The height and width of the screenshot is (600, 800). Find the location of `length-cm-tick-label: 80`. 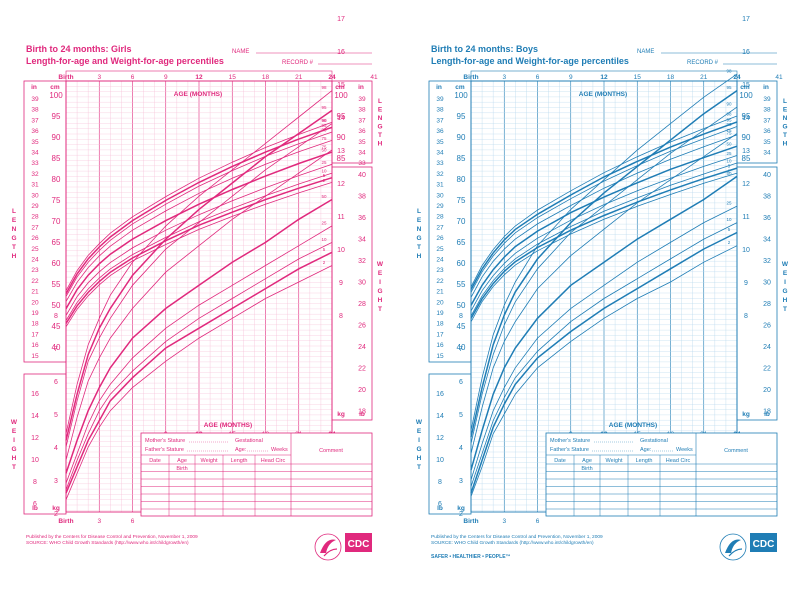

length-cm-tick-label: 80 is located at coordinates (56, 179).